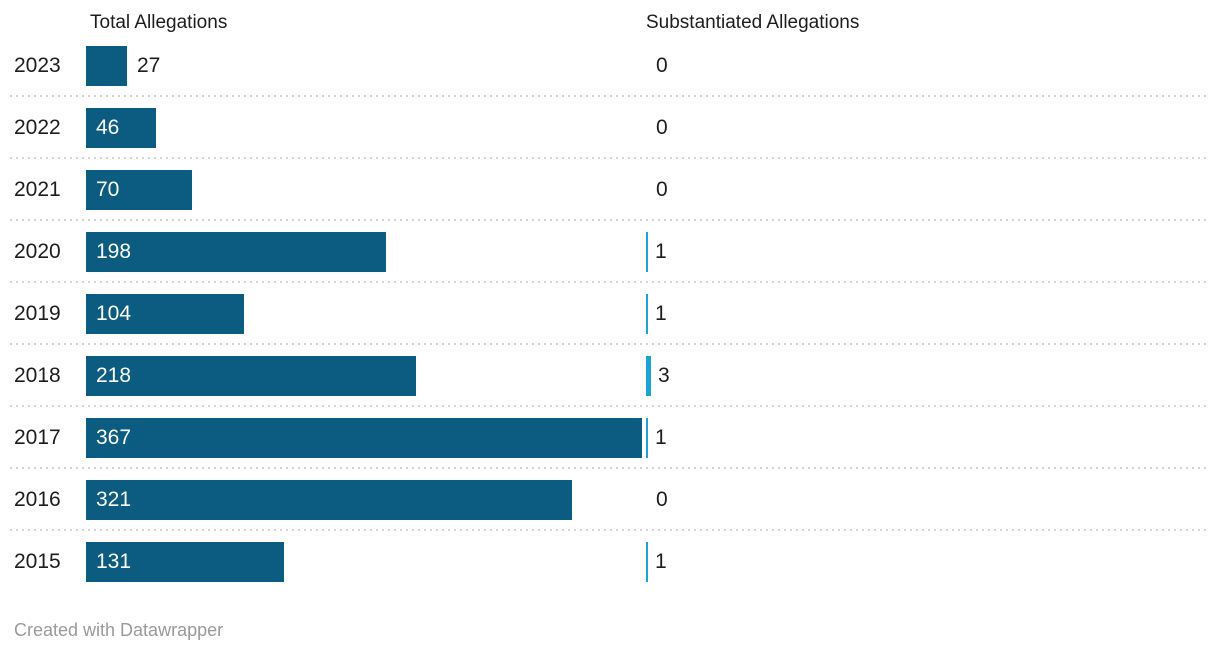  What do you see at coordinates (149, 65) in the screenshot?
I see `total-value-label: 27` at bounding box center [149, 65].